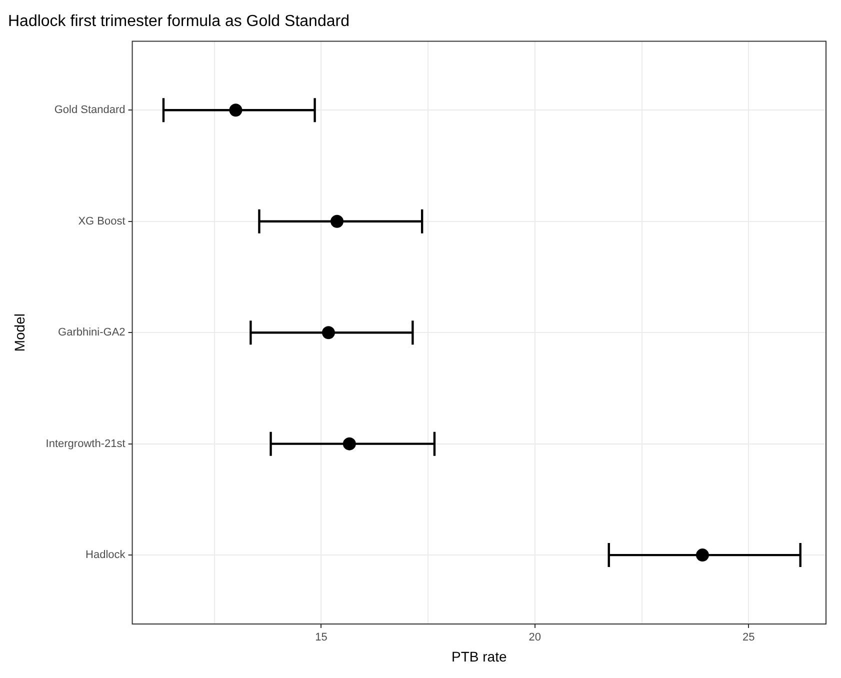  Describe the element at coordinates (179, 21) in the screenshot. I see `chart-title: Hadlock first trimester formula as Gold Standard` at that location.